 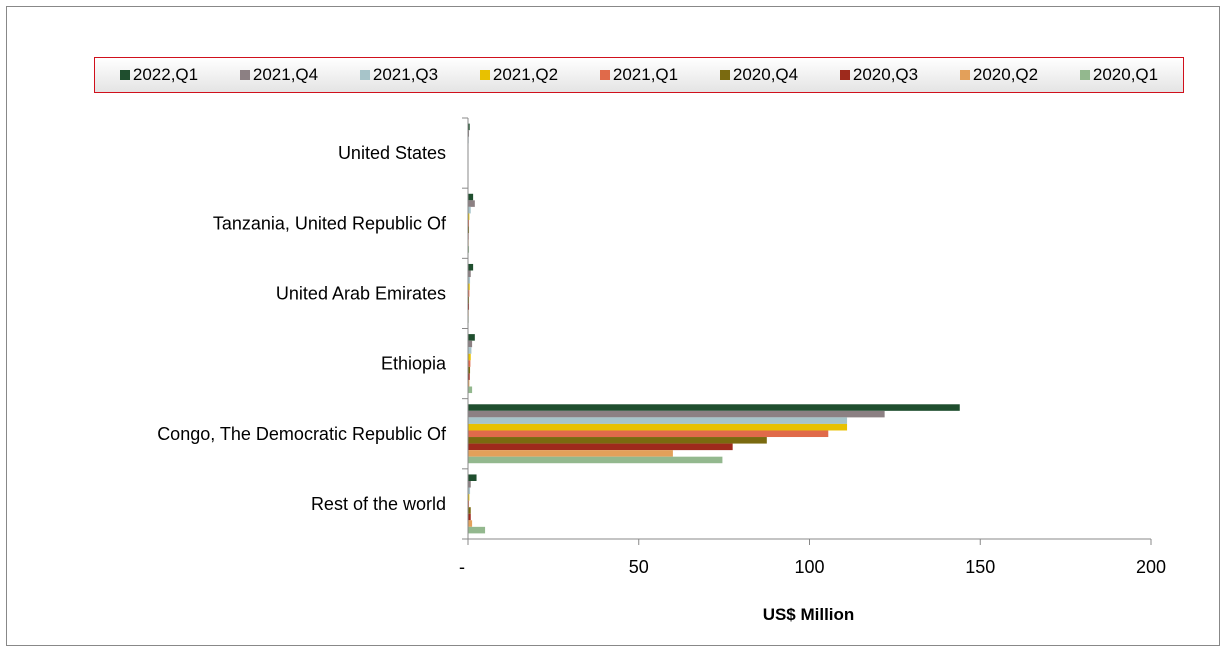 What do you see at coordinates (809, 614) in the screenshot?
I see `x-axis-title: US$ Million` at bounding box center [809, 614].